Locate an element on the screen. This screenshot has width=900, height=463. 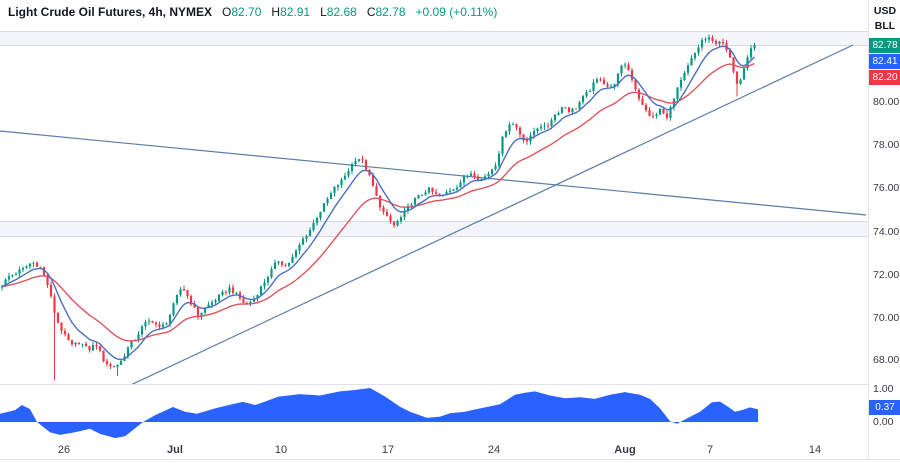
time-tick-label: 7 is located at coordinates (710, 450).